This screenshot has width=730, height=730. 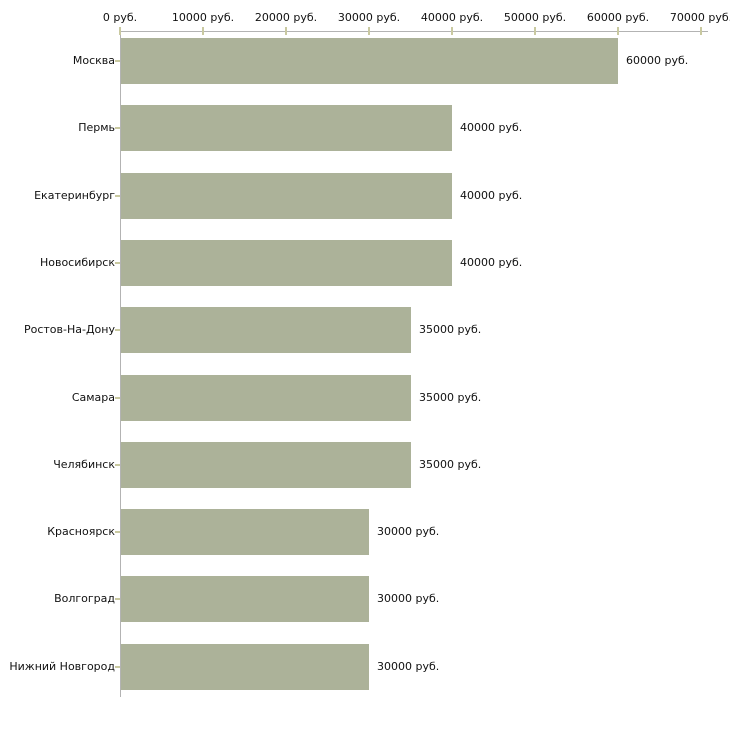 What do you see at coordinates (77, 262) in the screenshot?
I see `category-label: Новосибирск` at bounding box center [77, 262].